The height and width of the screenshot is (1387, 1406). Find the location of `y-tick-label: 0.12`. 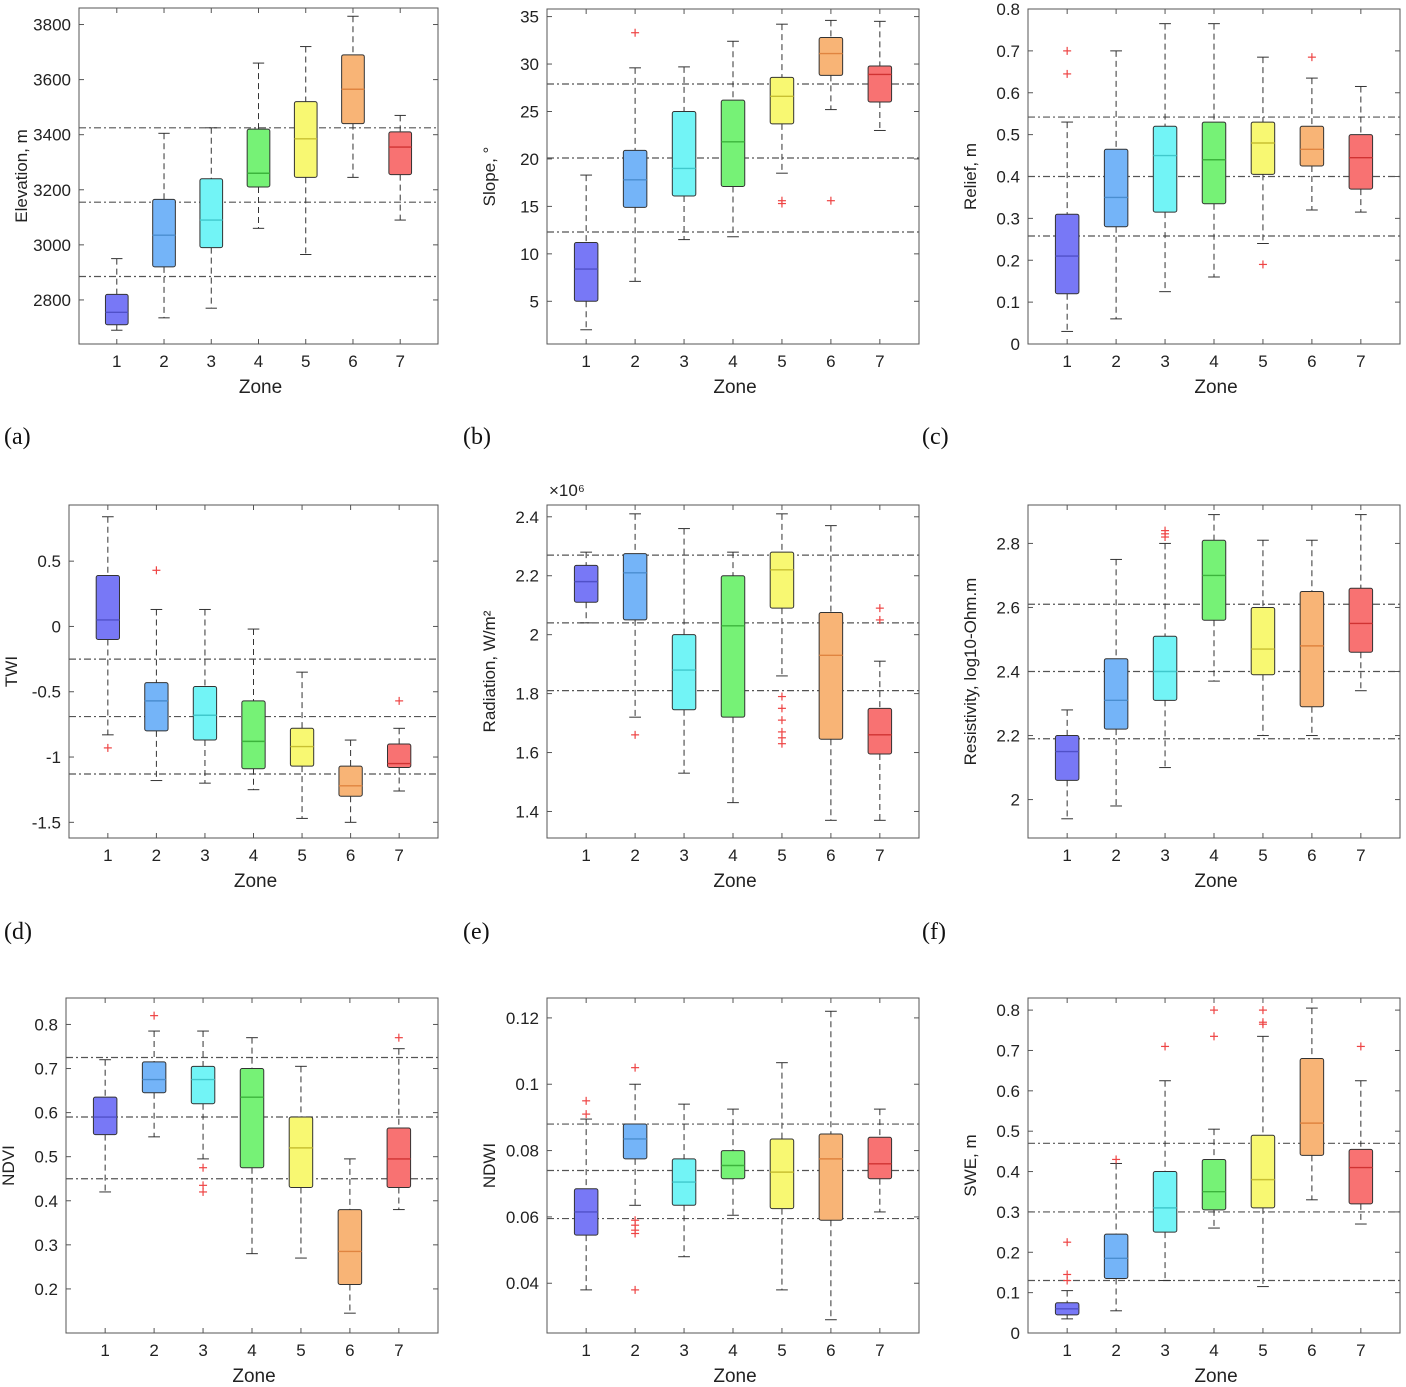

y-tick-label: 0.12 is located at coordinates (522, 1018).